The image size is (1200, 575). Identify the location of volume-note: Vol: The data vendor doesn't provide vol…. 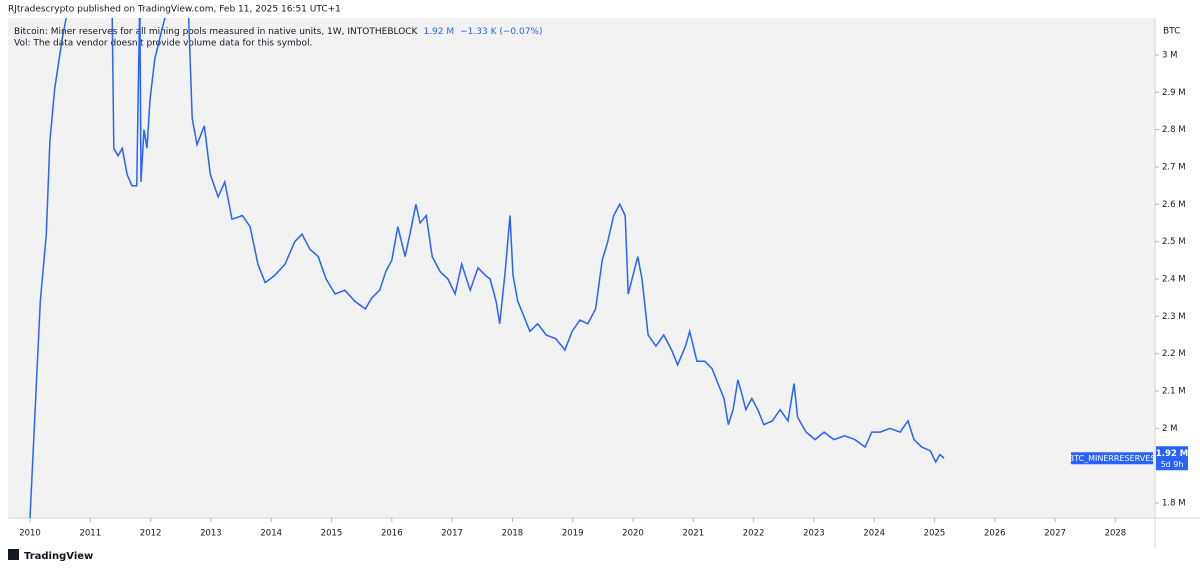
(163, 44).